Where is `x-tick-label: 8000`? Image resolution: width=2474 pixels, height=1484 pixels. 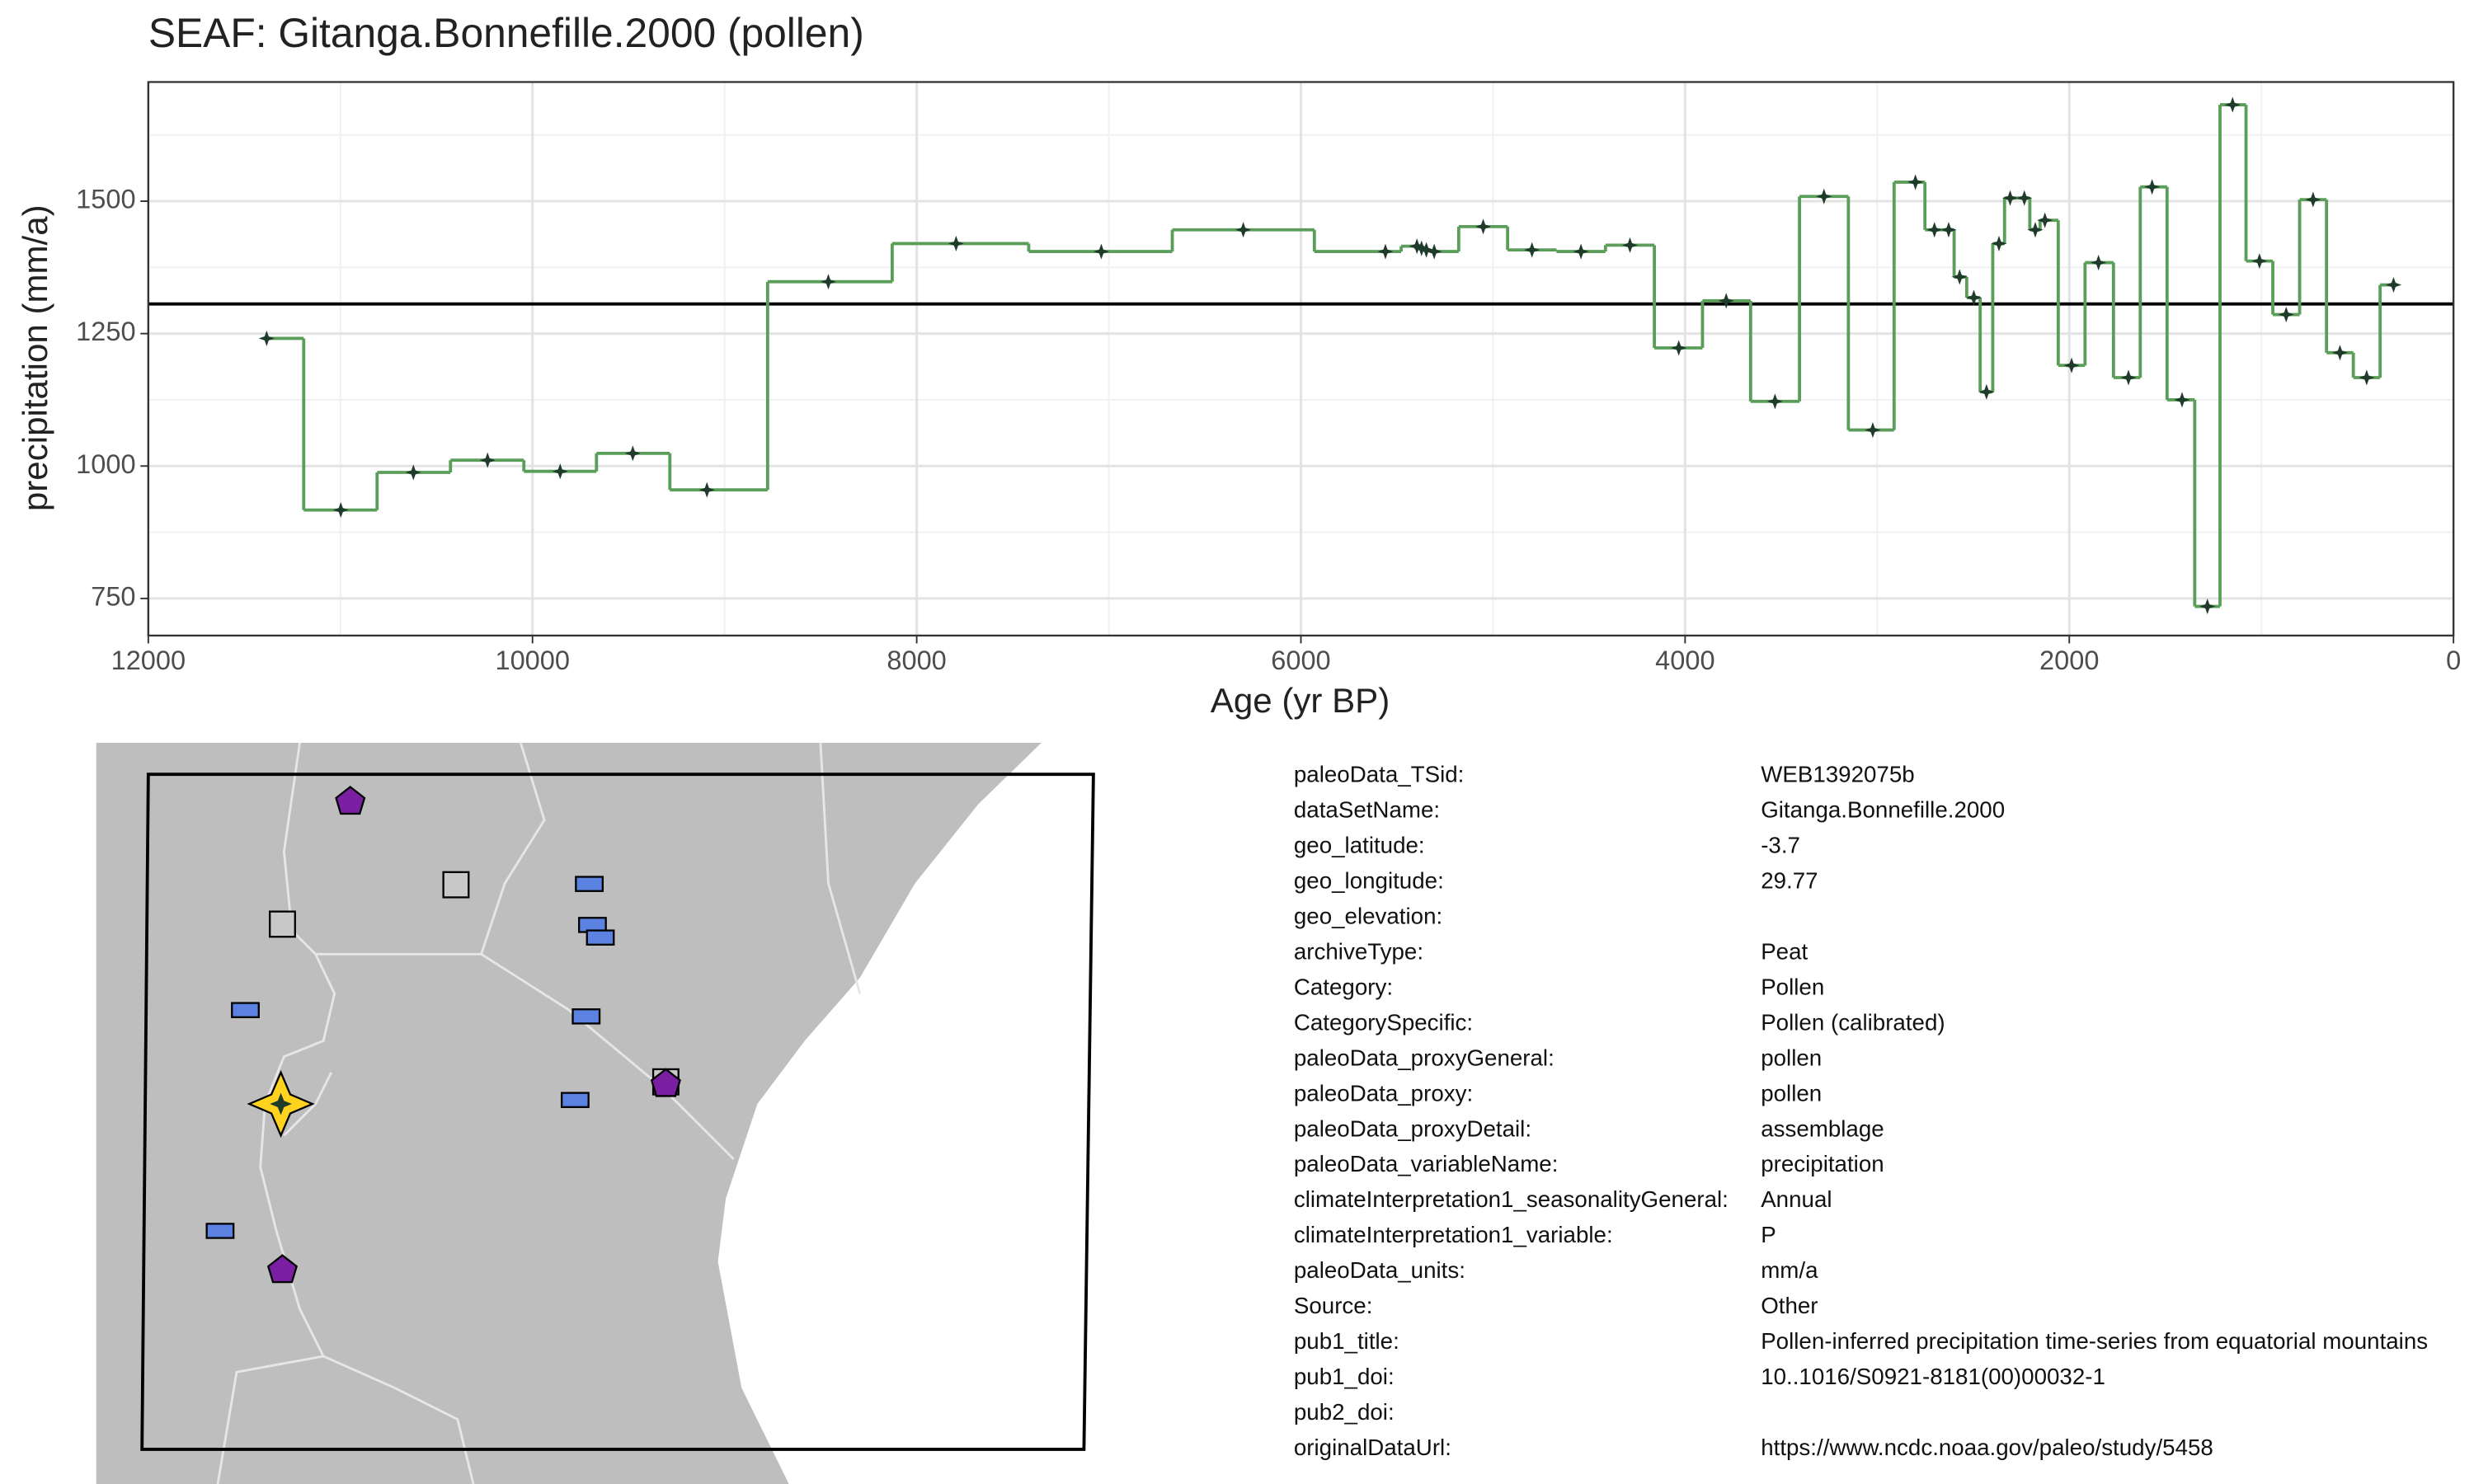
x-tick-label: 8000 is located at coordinates (916, 660).